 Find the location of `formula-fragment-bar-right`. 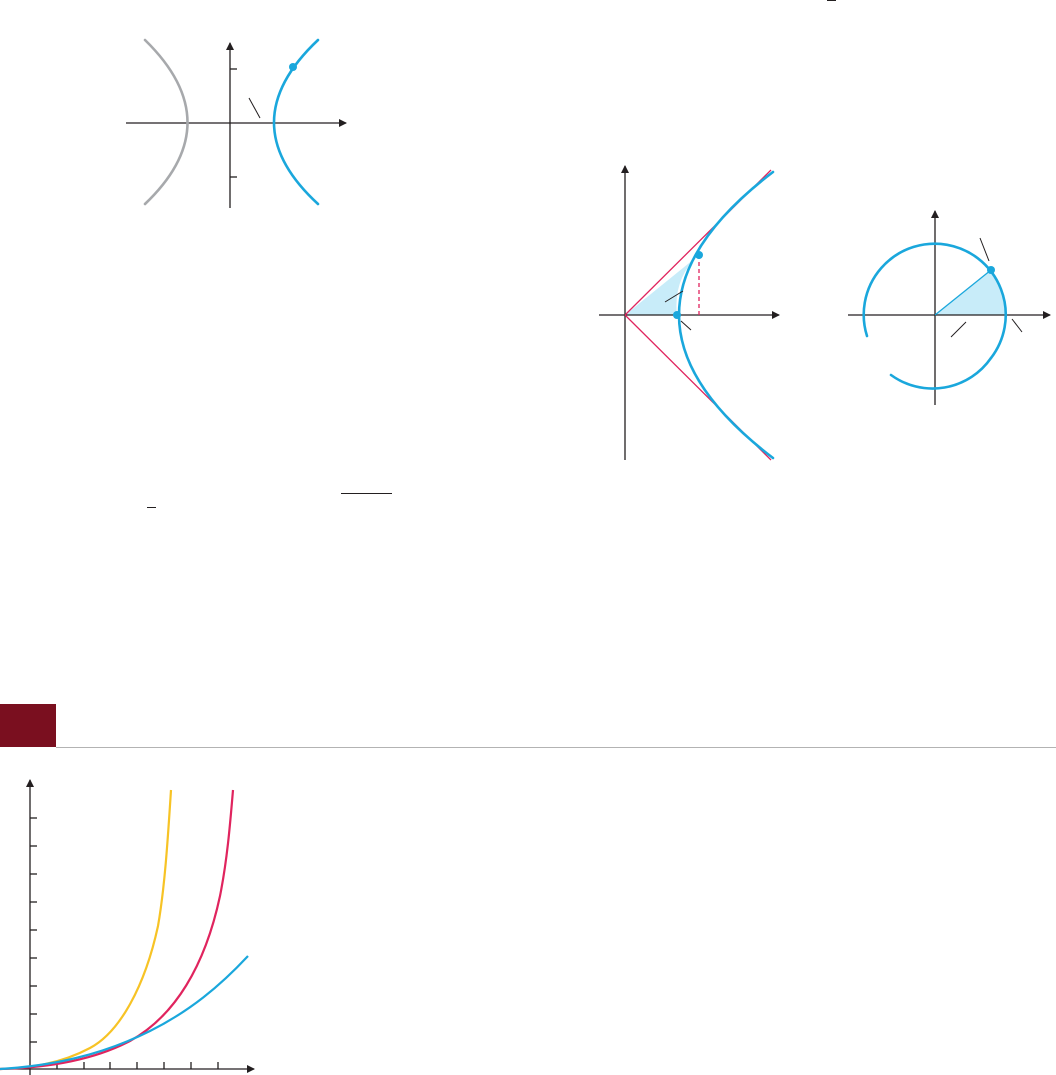

formula-fragment-bar-right is located at coordinates (366, 494).